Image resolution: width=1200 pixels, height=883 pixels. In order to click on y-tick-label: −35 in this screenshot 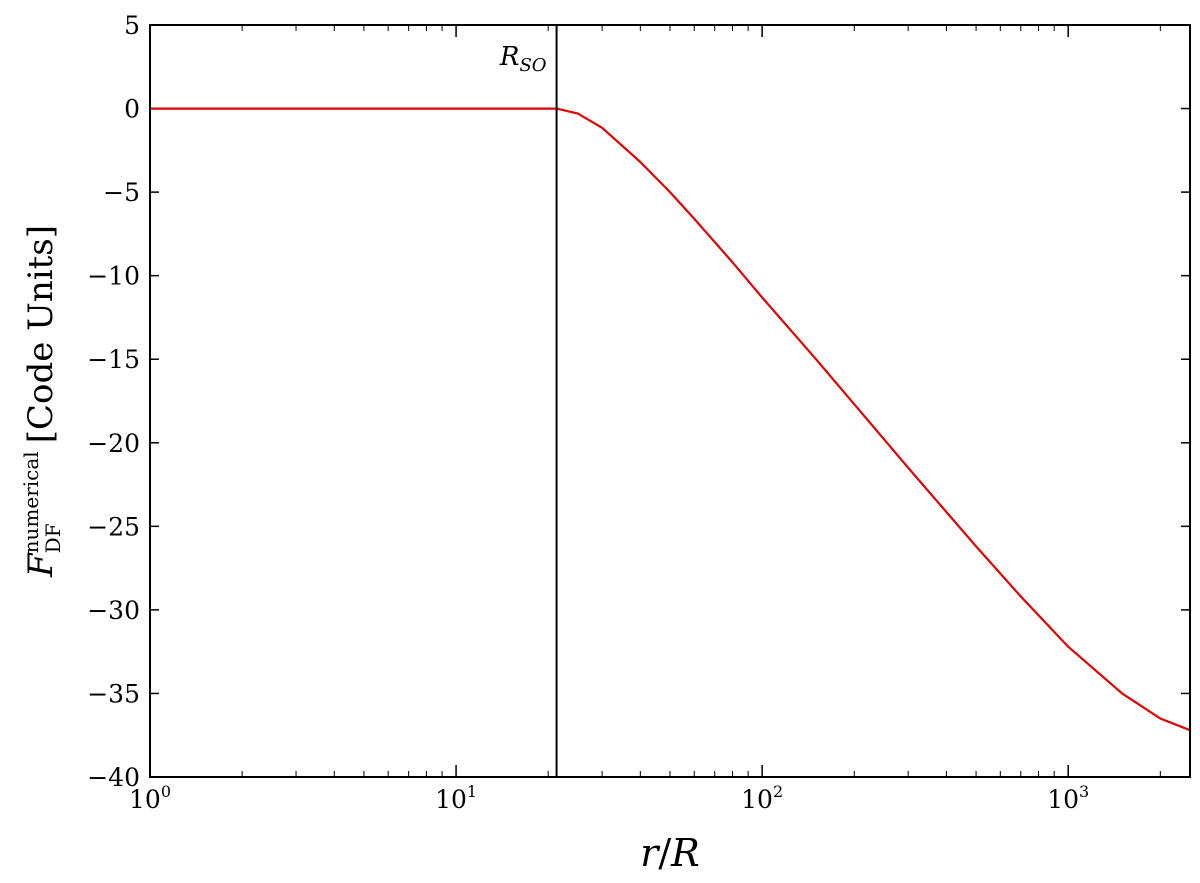, I will do `click(113, 693)`.